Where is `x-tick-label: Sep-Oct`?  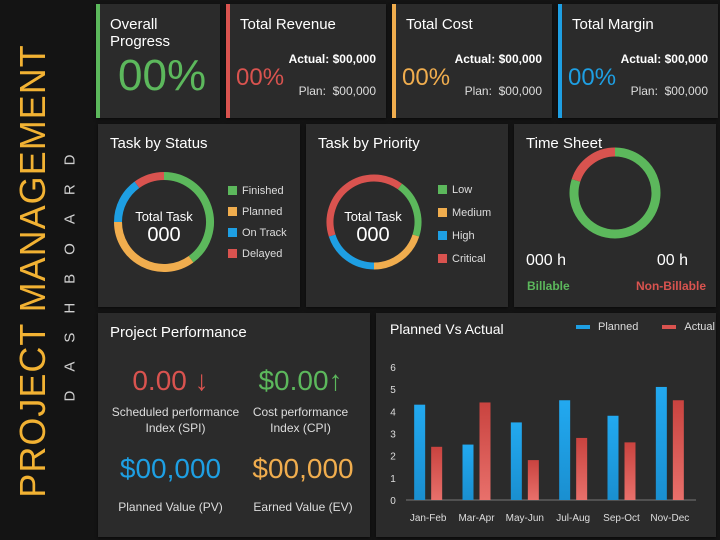
x-tick-label: Sep-Oct is located at coordinates (621, 518).